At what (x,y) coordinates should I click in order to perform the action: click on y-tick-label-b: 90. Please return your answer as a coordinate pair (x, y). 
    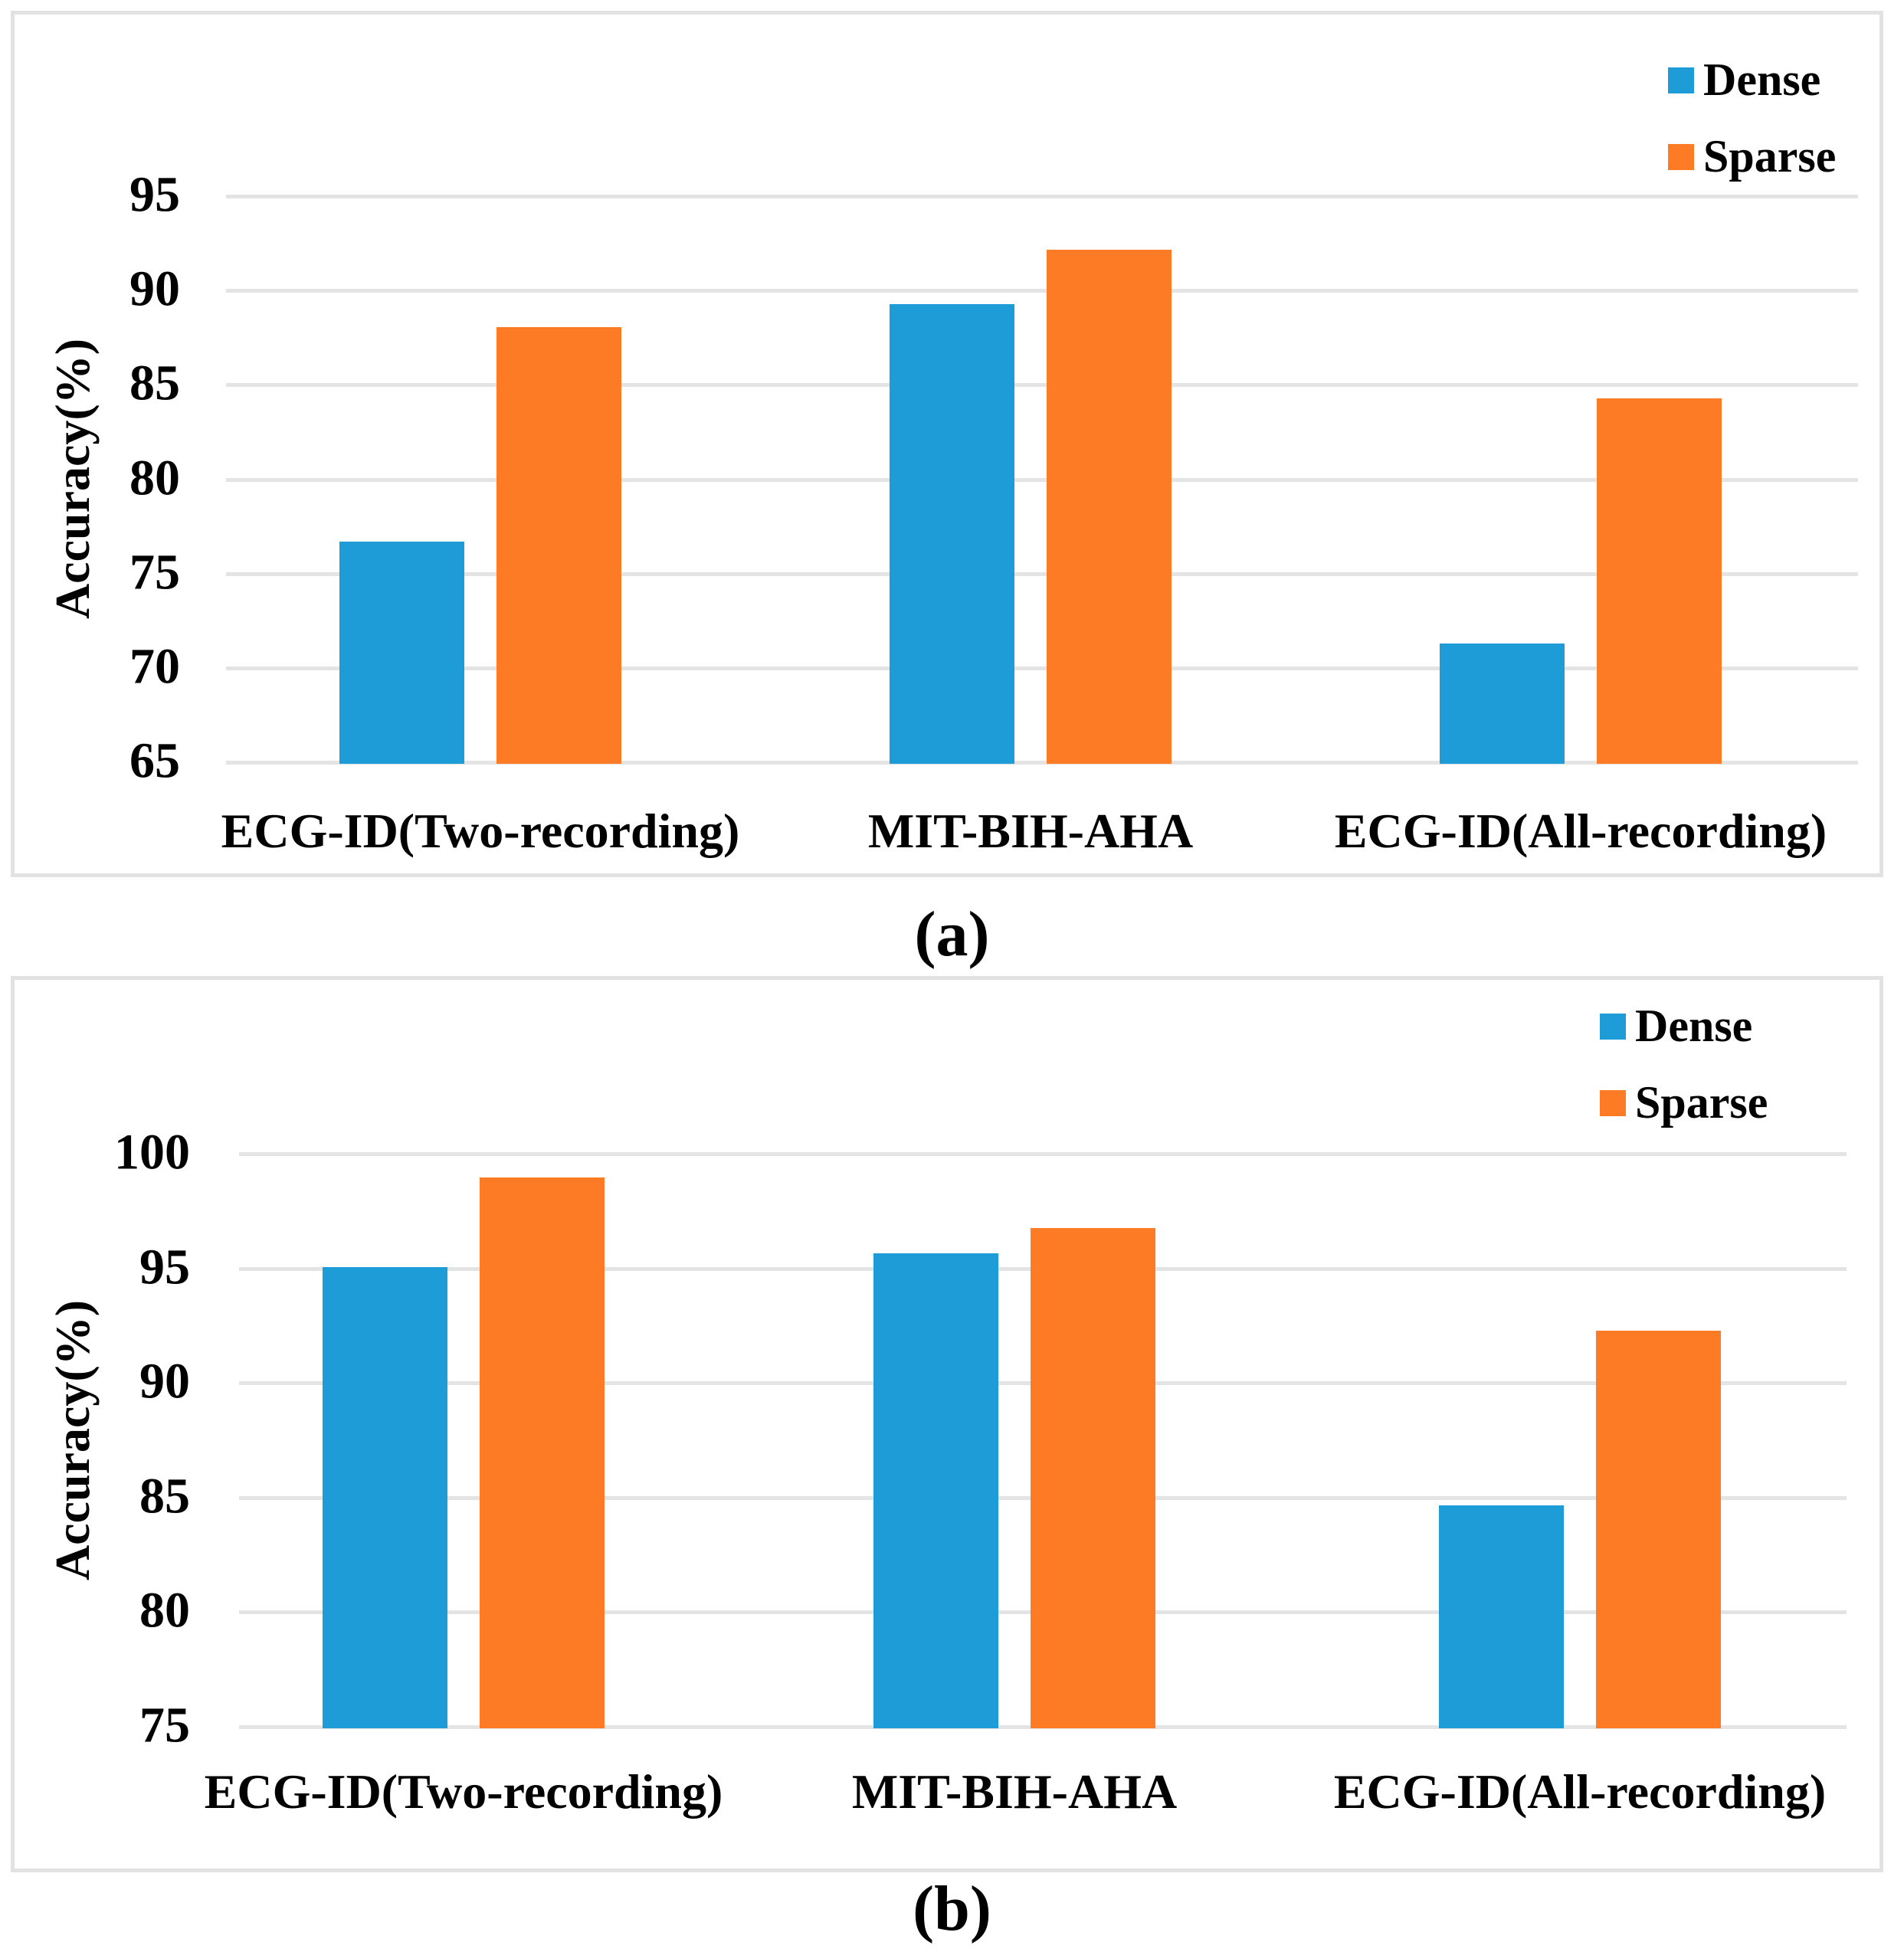
    Looking at the image, I should click on (164, 1381).